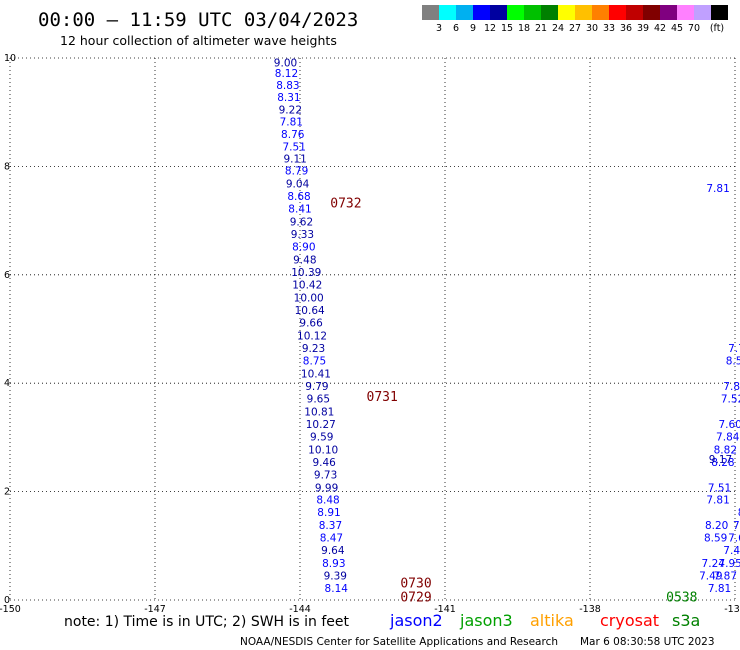 The image size is (740, 650). What do you see at coordinates (552, 620) in the screenshot?
I see `legend-item: altika` at bounding box center [552, 620].